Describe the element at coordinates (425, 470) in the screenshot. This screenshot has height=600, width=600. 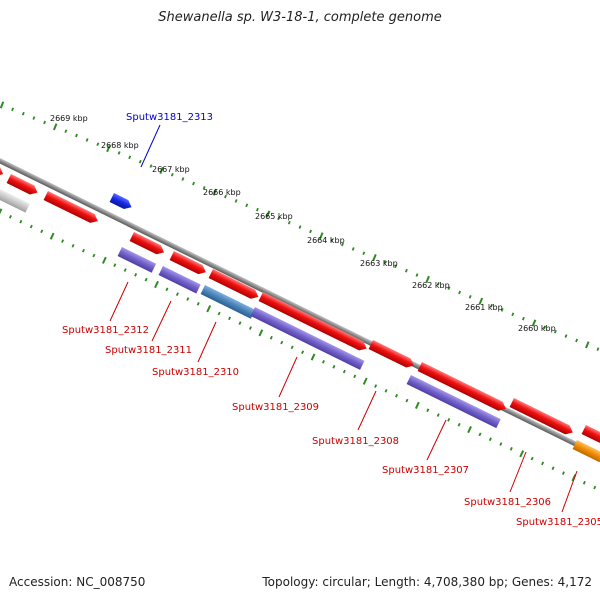
I see `gene-label-2307: Sputw3181_2307` at that location.